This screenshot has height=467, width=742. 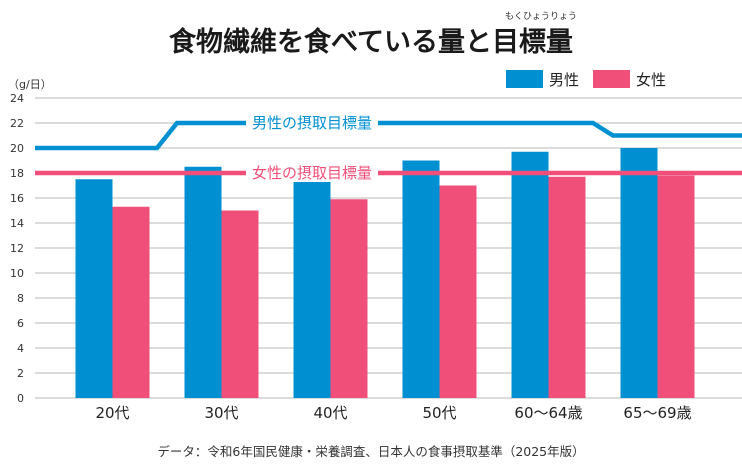 What do you see at coordinates (17, 198) in the screenshot?
I see `y-tick-label: 16` at bounding box center [17, 198].